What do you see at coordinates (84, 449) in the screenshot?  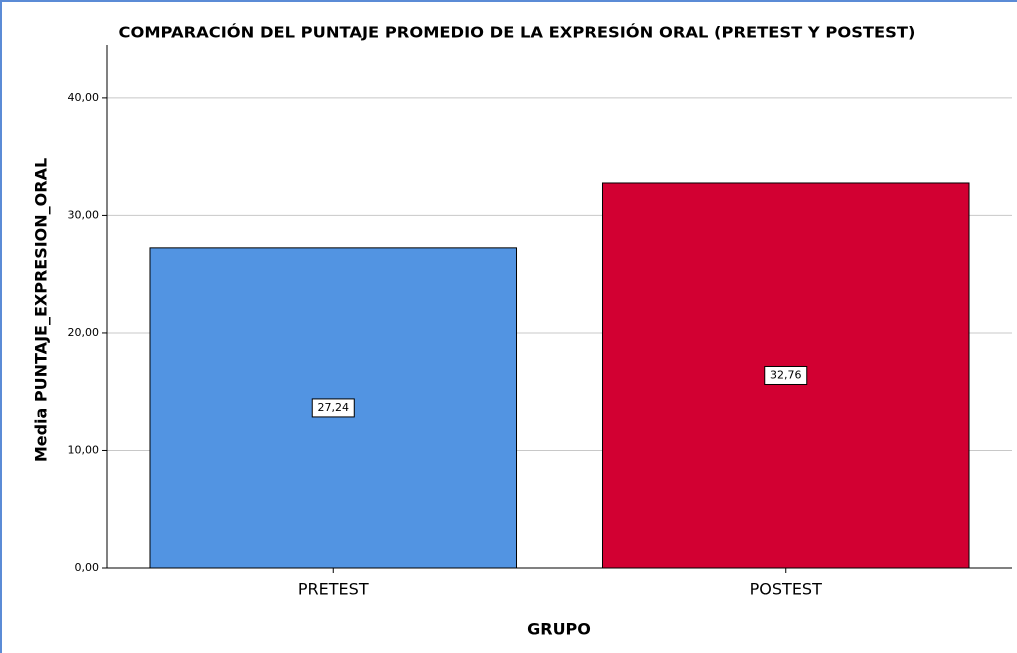 I see `y-tick-label: 10,00` at bounding box center [84, 449].